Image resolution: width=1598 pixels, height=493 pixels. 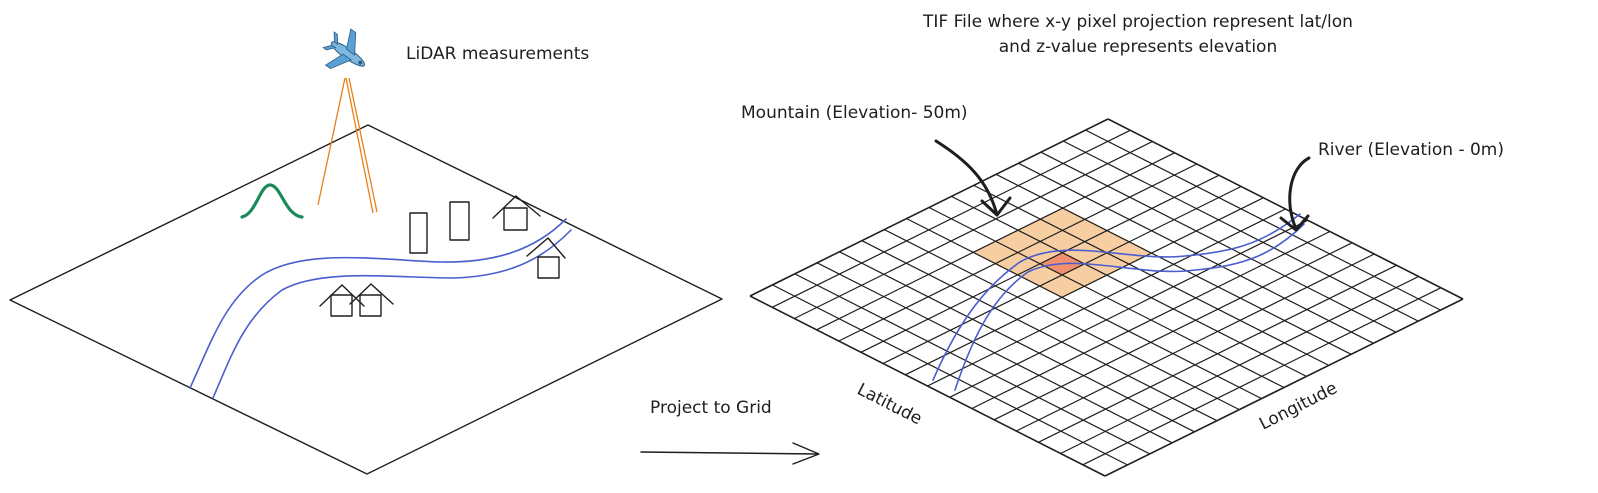 I want to click on terrain-river-bank, so click(x=392, y=314).